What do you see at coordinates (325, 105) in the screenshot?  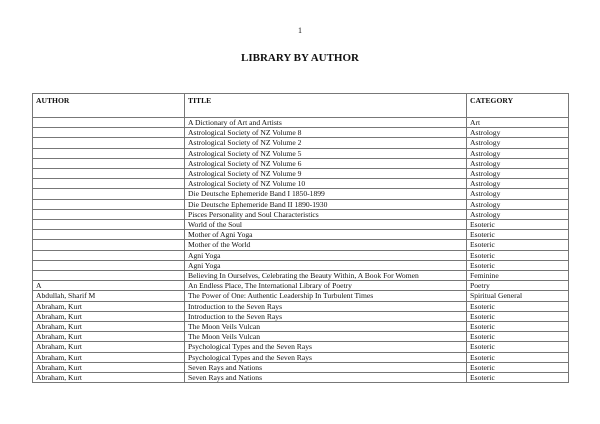 I see `column-header-title: TITLE` at bounding box center [325, 105].